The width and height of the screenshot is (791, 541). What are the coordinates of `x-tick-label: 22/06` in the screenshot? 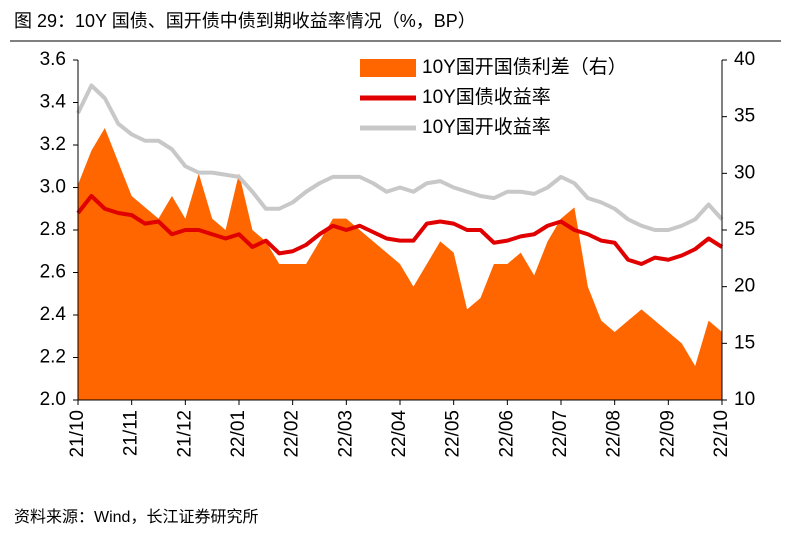 It's located at (506, 434).